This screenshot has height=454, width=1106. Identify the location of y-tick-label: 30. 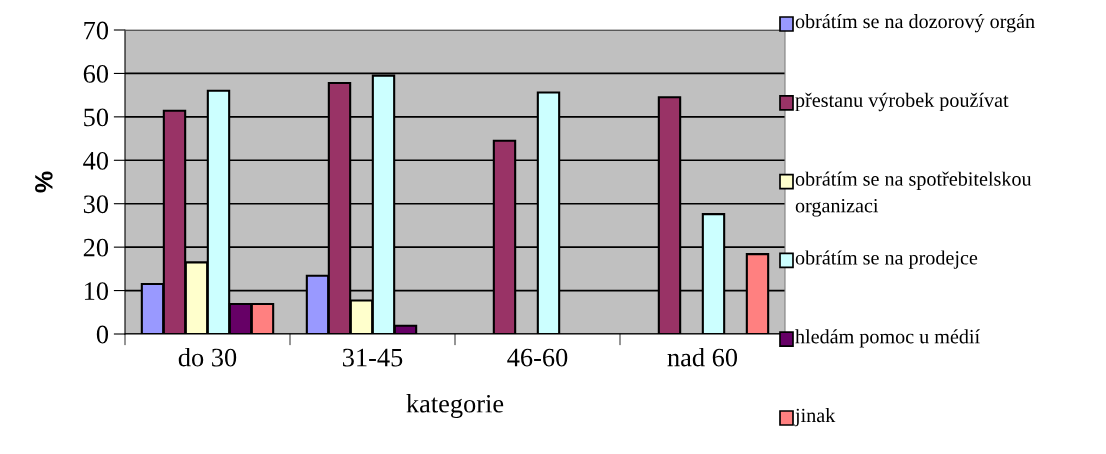
(96, 204).